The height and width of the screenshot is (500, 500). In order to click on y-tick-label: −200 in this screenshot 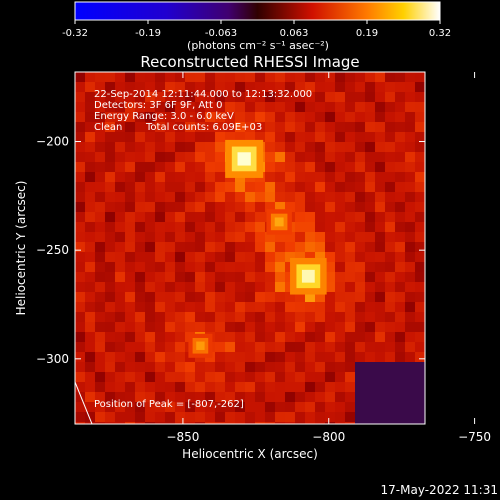, I will do `click(52, 142)`.